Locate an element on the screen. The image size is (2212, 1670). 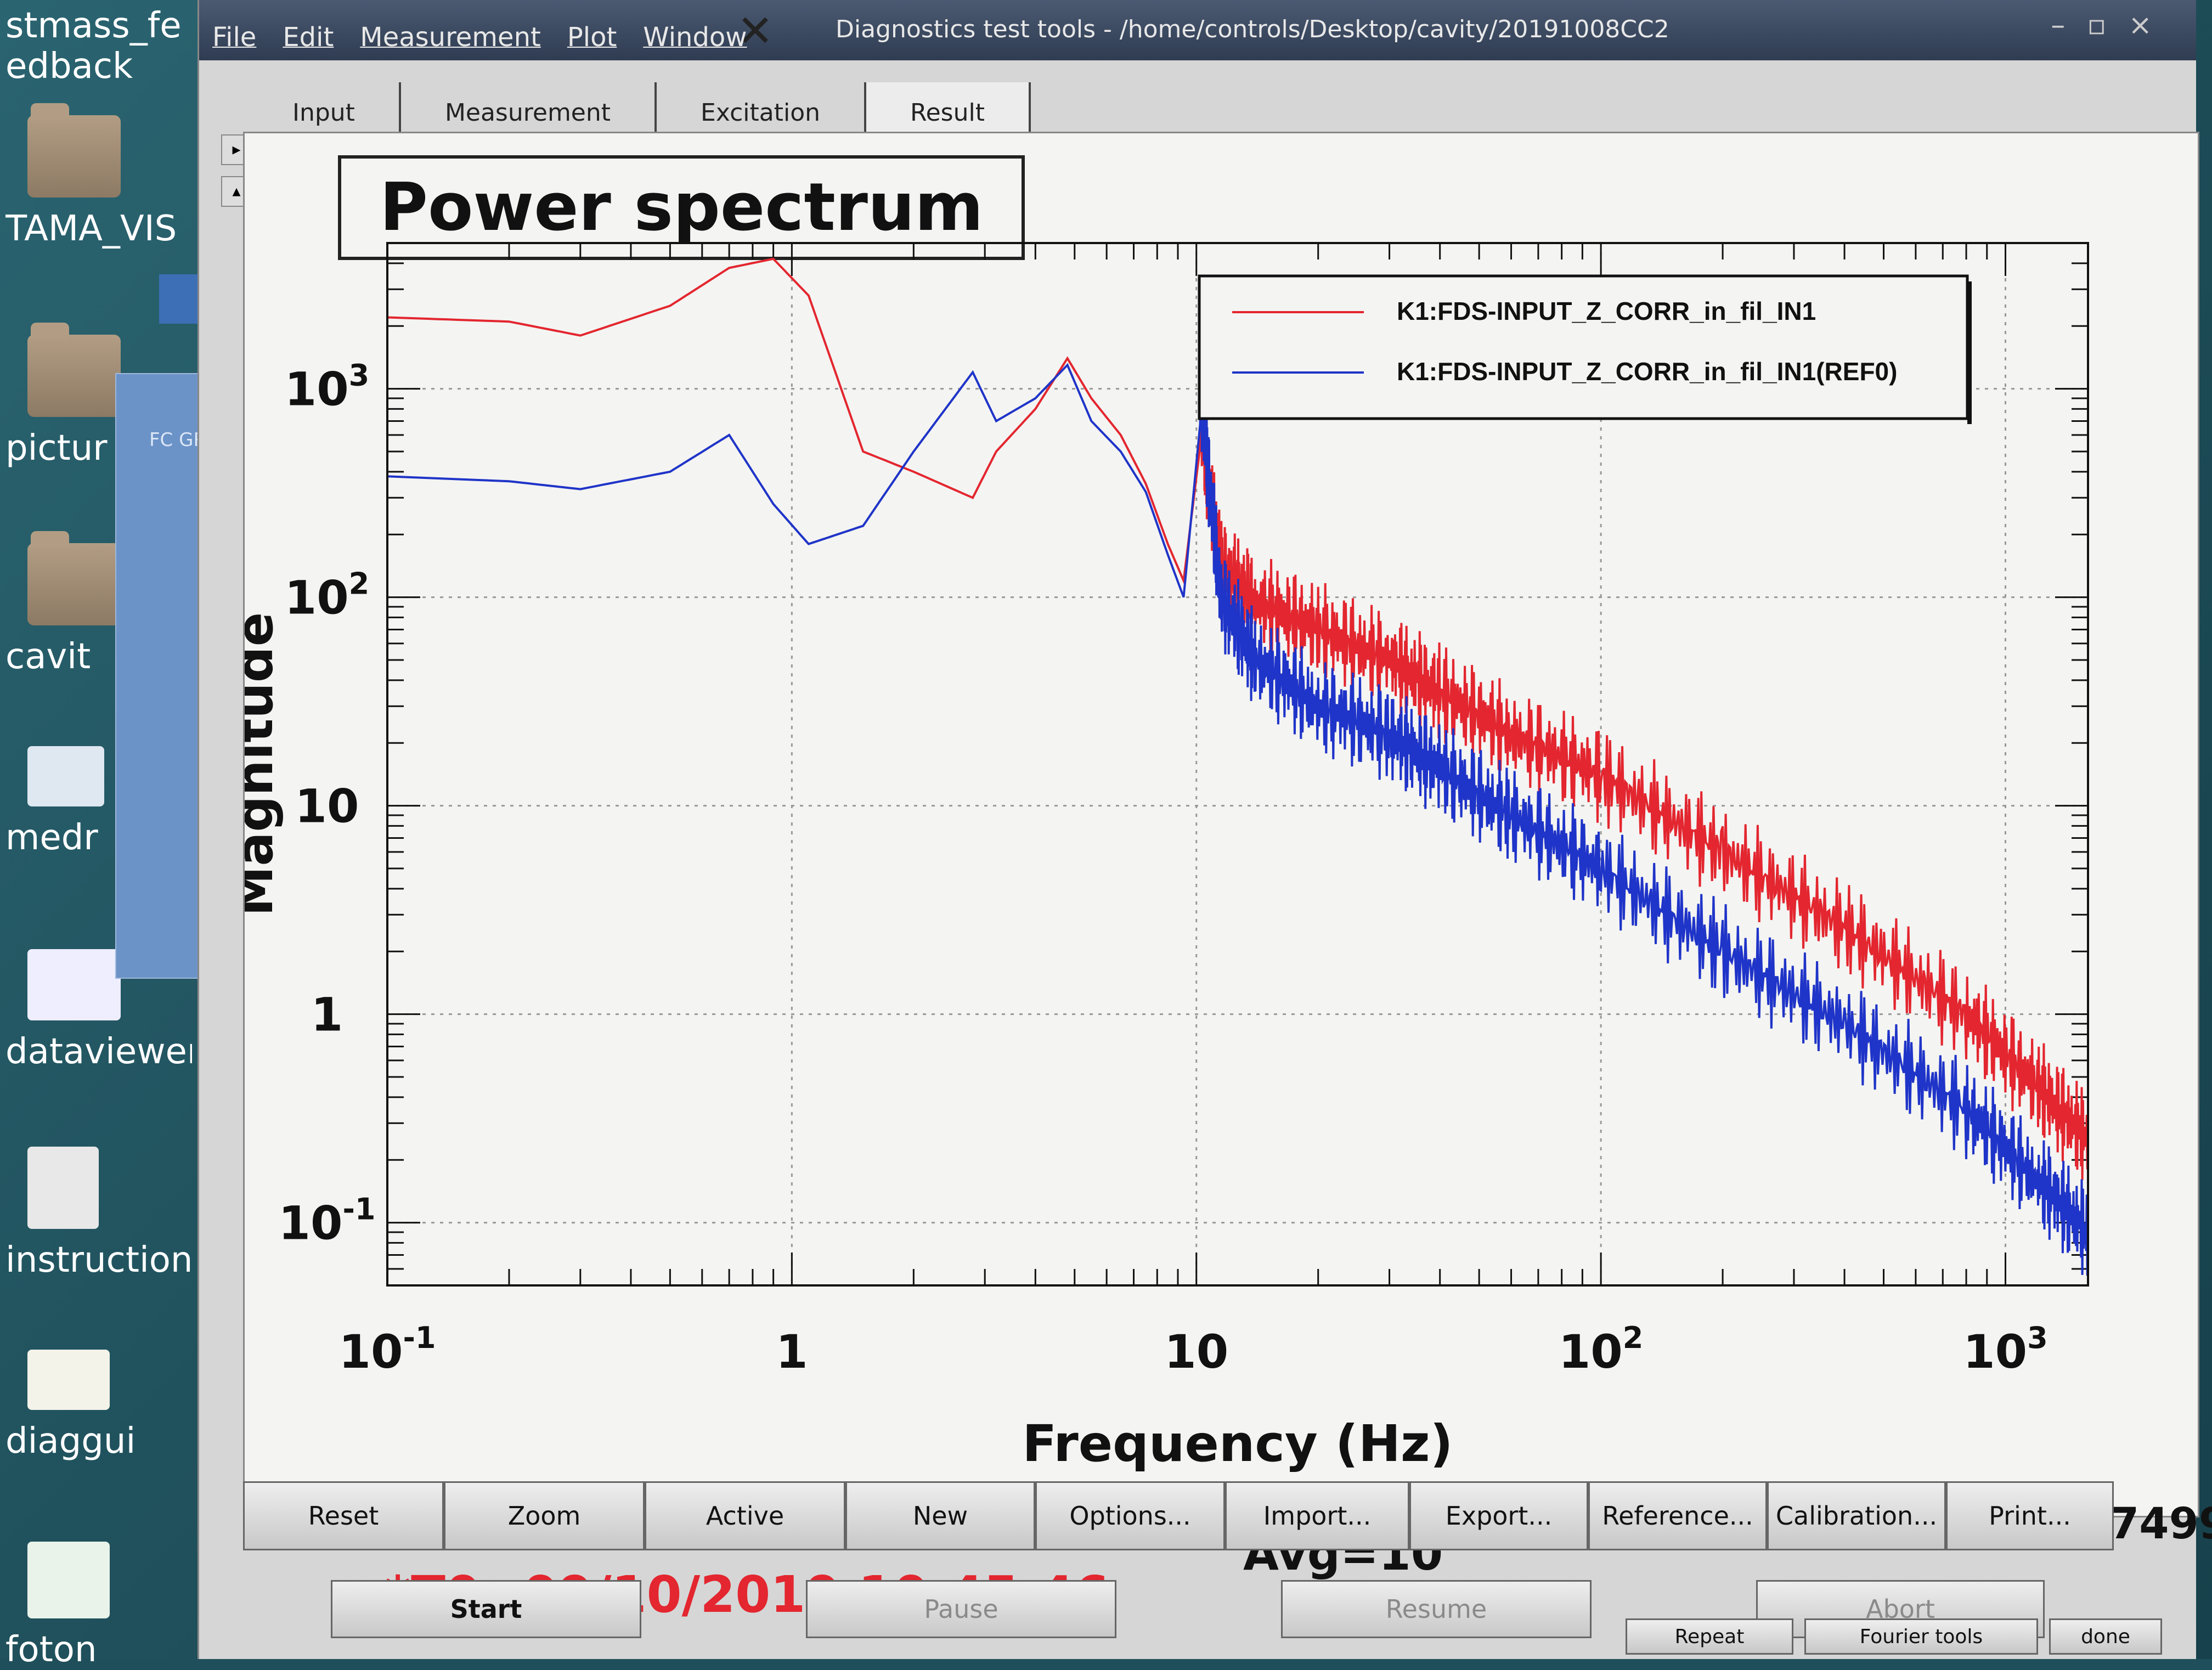
desktop-icon-label: foton is located at coordinates (51, 1649).